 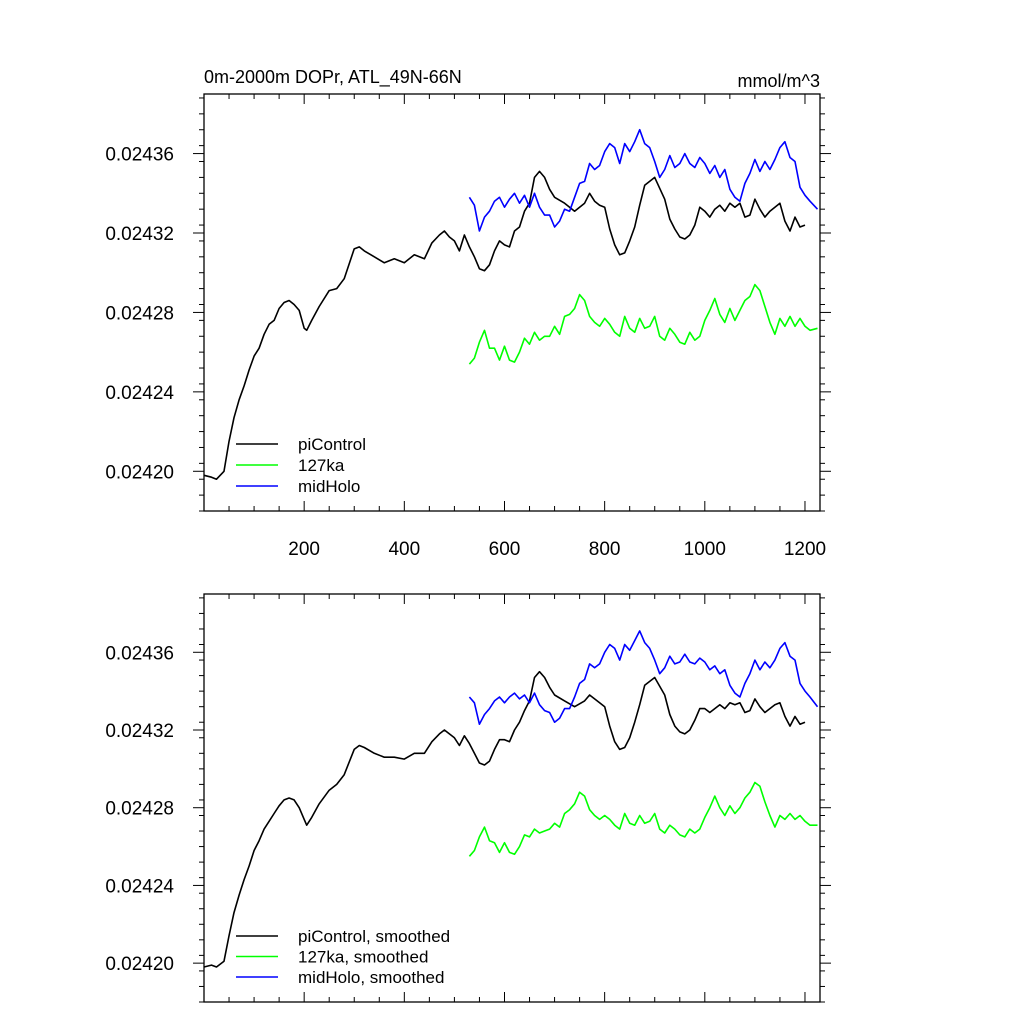 What do you see at coordinates (779, 81) in the screenshot?
I see `chart-units-label: mmol/m^3` at bounding box center [779, 81].